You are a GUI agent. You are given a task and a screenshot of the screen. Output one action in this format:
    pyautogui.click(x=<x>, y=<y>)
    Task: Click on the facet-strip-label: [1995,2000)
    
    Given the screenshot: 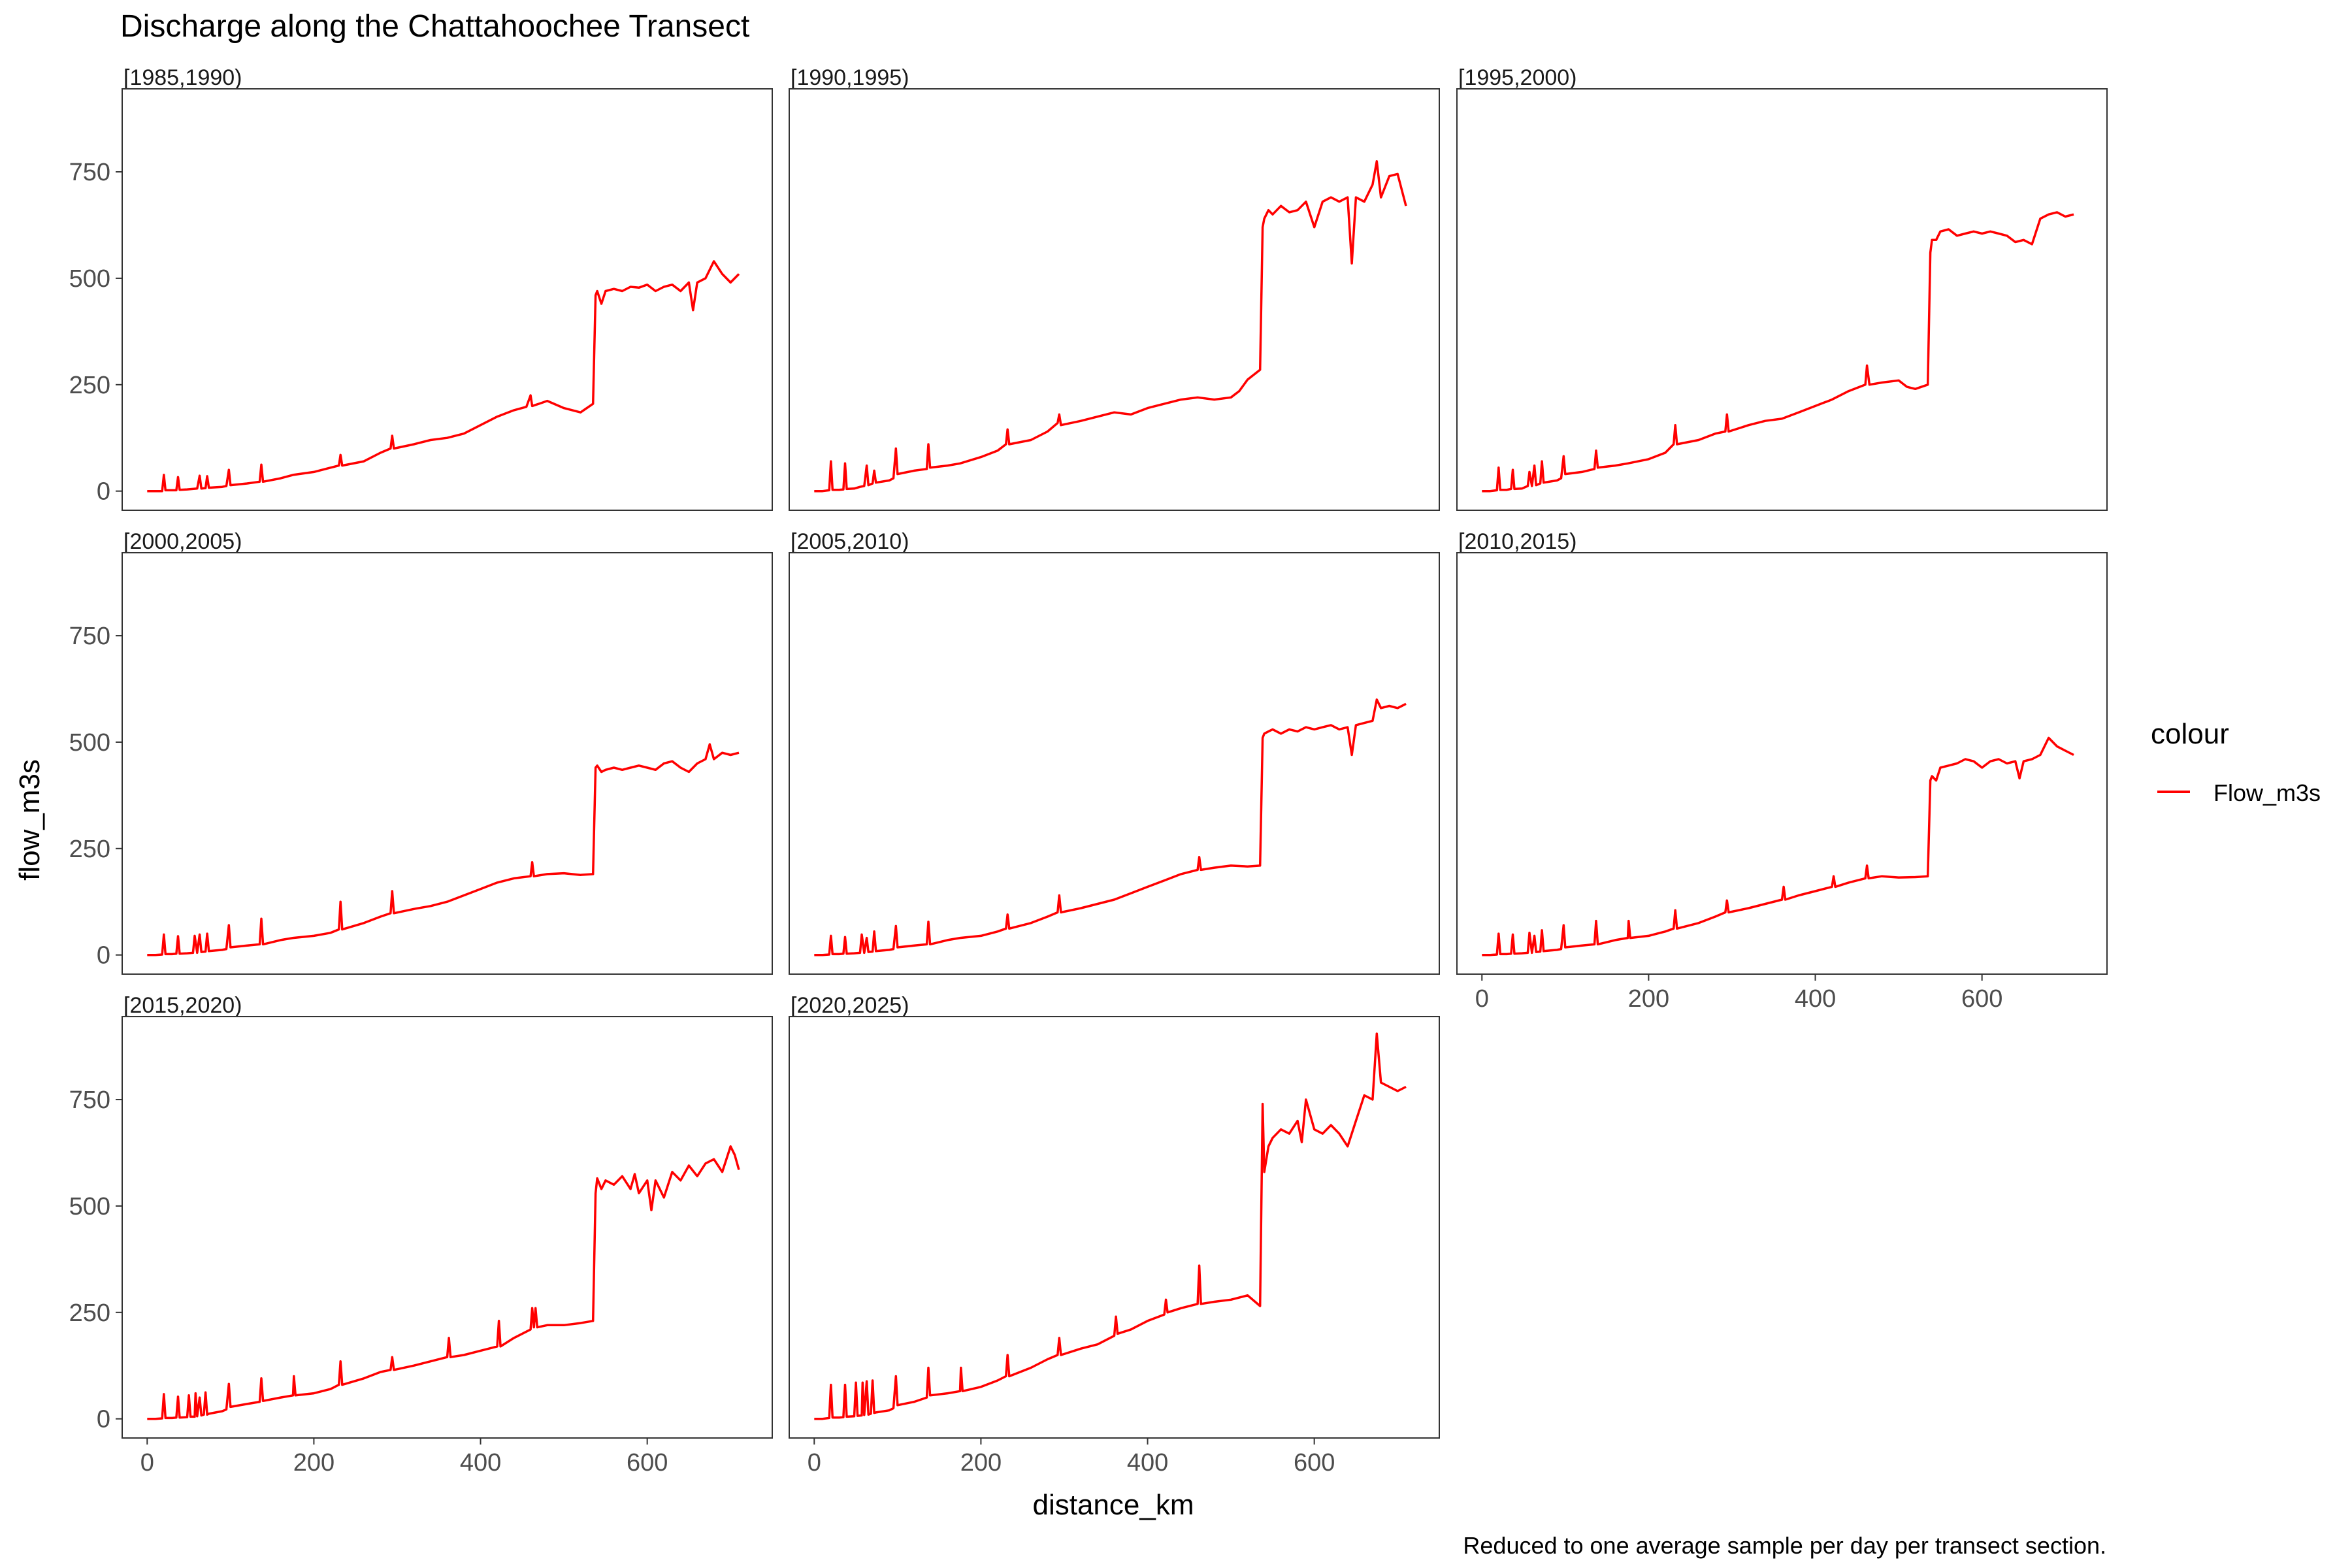 What is the action you would take?
    pyautogui.click(x=1517, y=77)
    